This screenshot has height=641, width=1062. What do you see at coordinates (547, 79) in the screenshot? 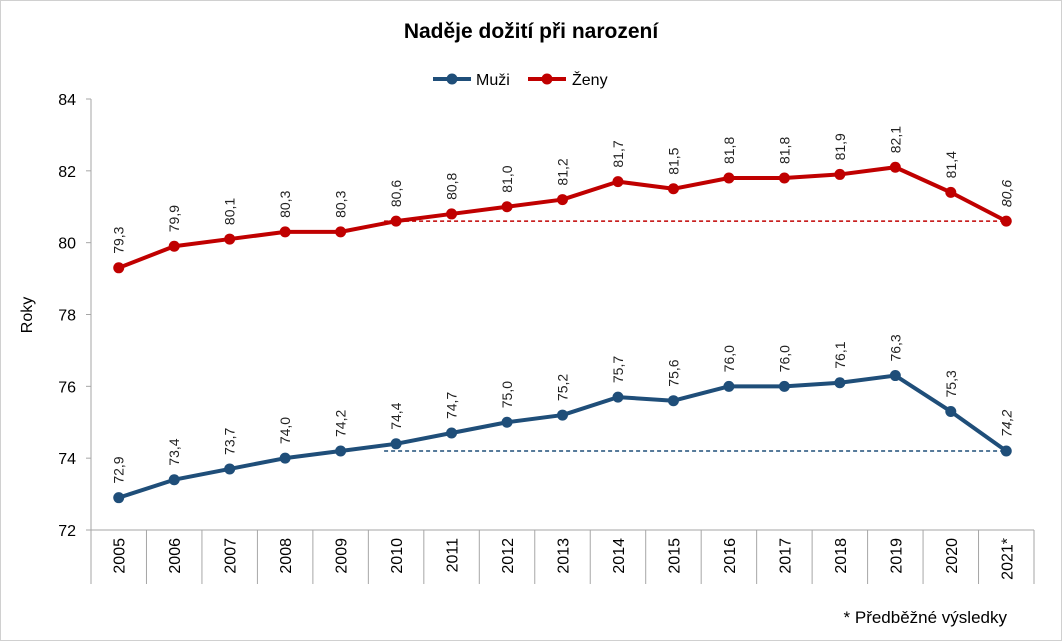
I see `legend-marker-zeny` at bounding box center [547, 79].